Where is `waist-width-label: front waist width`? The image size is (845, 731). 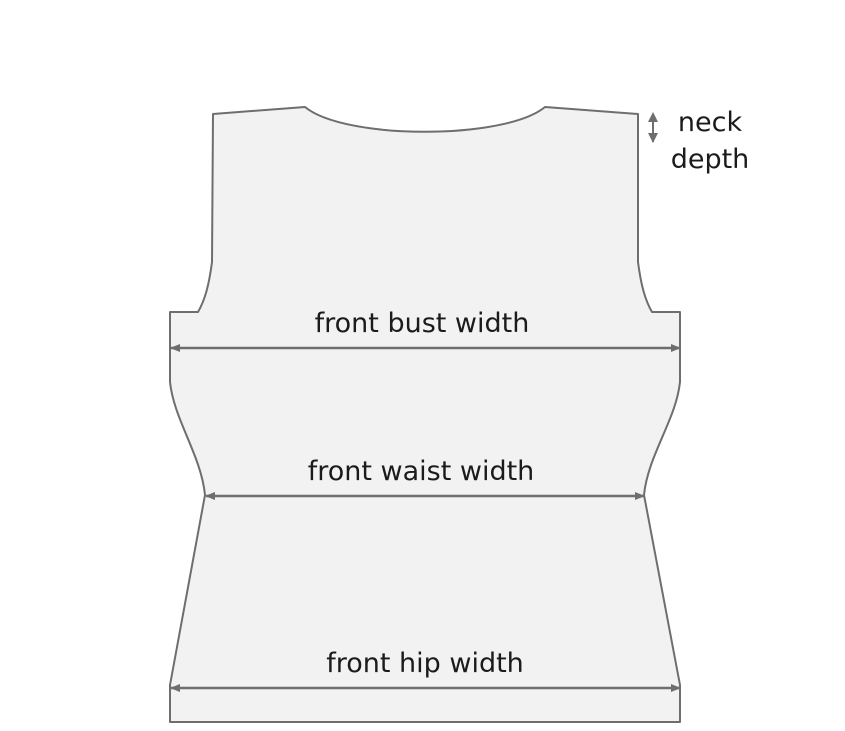 waist-width-label: front waist width is located at coordinates (421, 471).